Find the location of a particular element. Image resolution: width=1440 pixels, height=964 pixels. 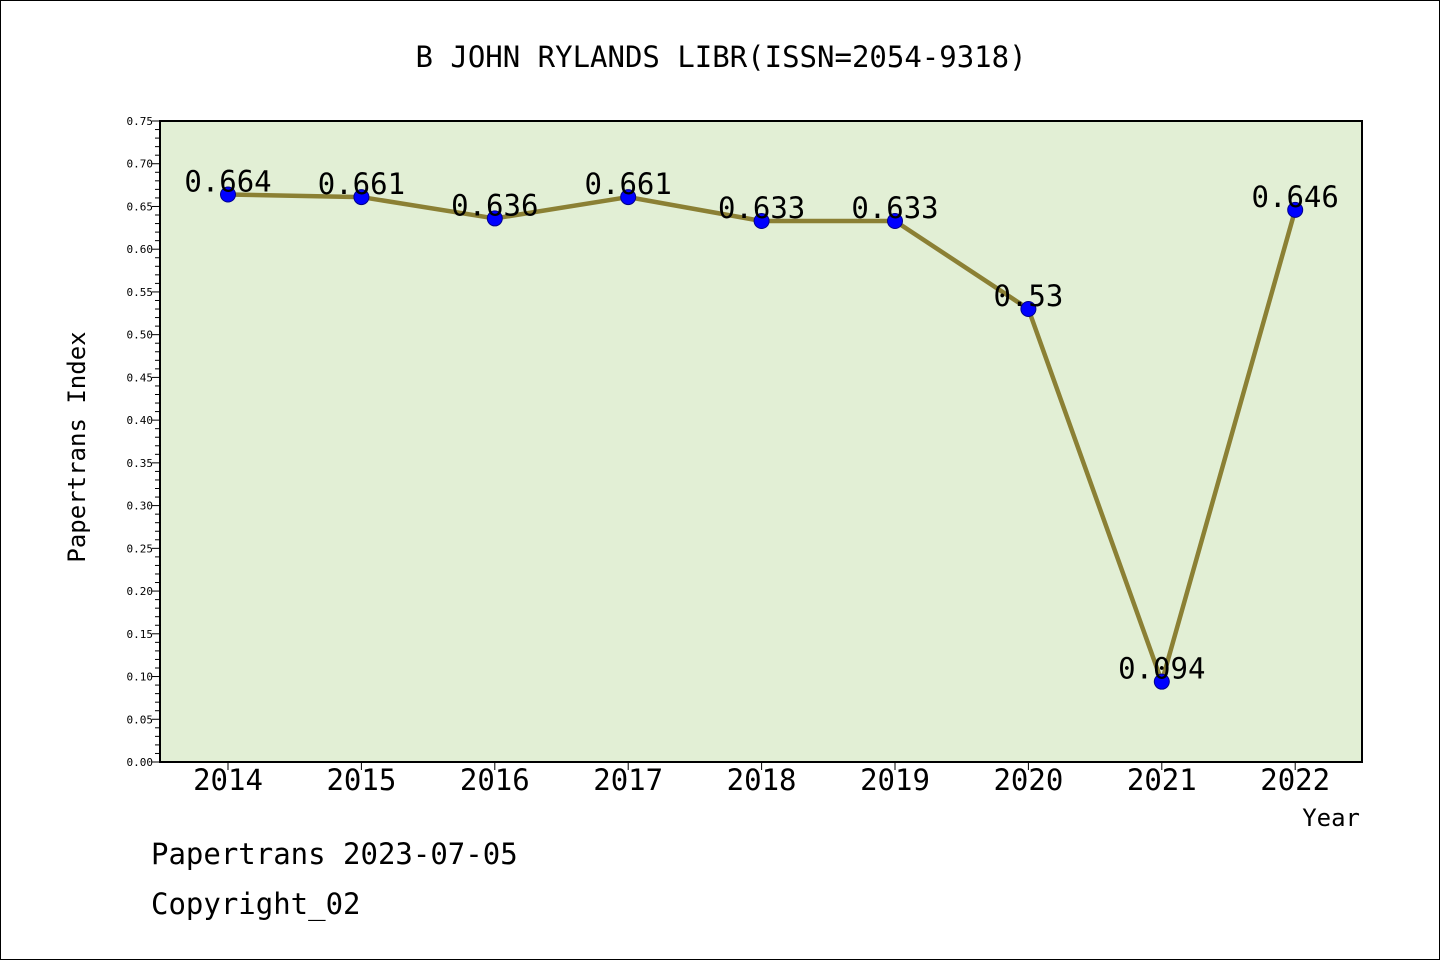

x-tick-label: 2022 is located at coordinates (1295, 780).